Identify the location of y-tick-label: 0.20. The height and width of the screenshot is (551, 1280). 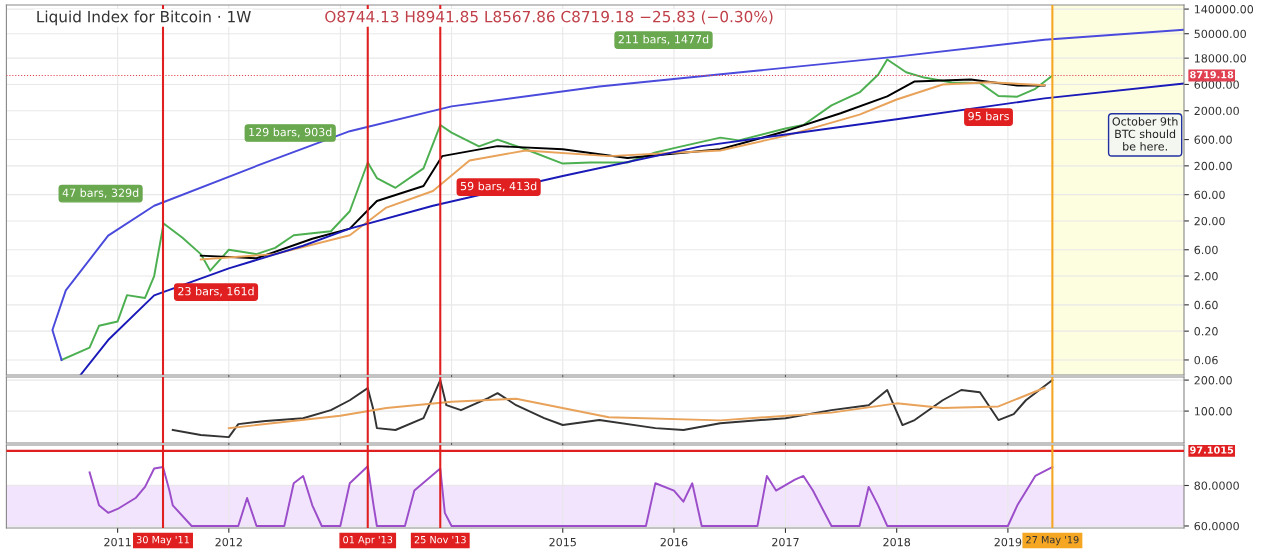
(1206, 331).